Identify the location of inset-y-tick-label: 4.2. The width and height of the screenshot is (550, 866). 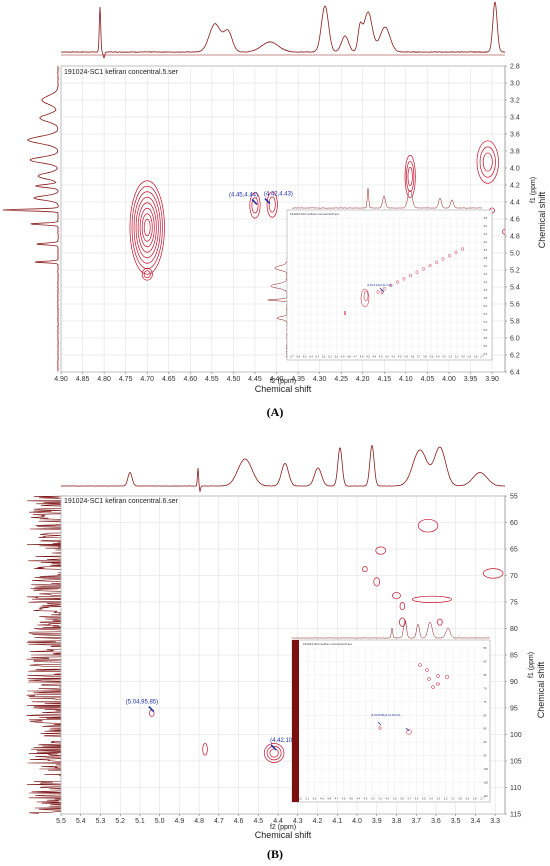
(486, 274).